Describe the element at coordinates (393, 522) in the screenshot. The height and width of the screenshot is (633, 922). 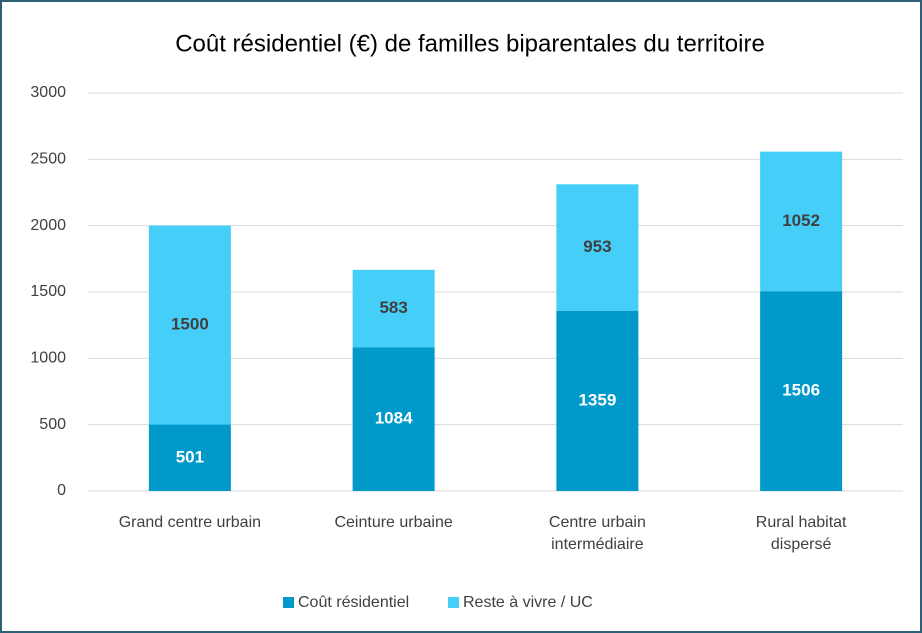
I see `x-tick-label: Ceinture urbaine` at that location.